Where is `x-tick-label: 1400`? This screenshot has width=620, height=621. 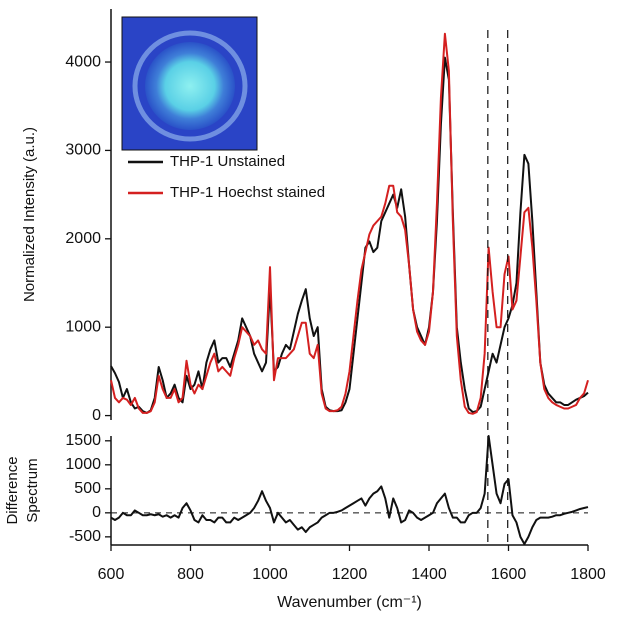
x-tick-label: 1400 is located at coordinates (429, 574).